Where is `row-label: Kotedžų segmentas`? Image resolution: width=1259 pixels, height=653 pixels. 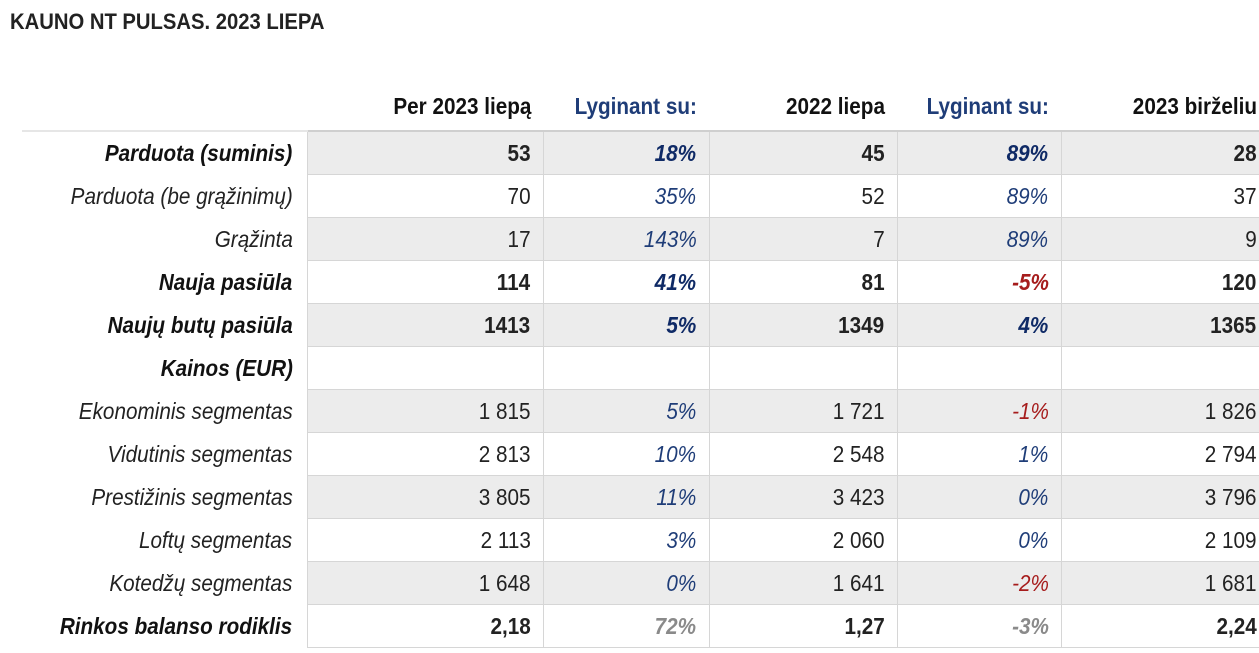 row-label: Kotedžų segmentas is located at coordinates (201, 582).